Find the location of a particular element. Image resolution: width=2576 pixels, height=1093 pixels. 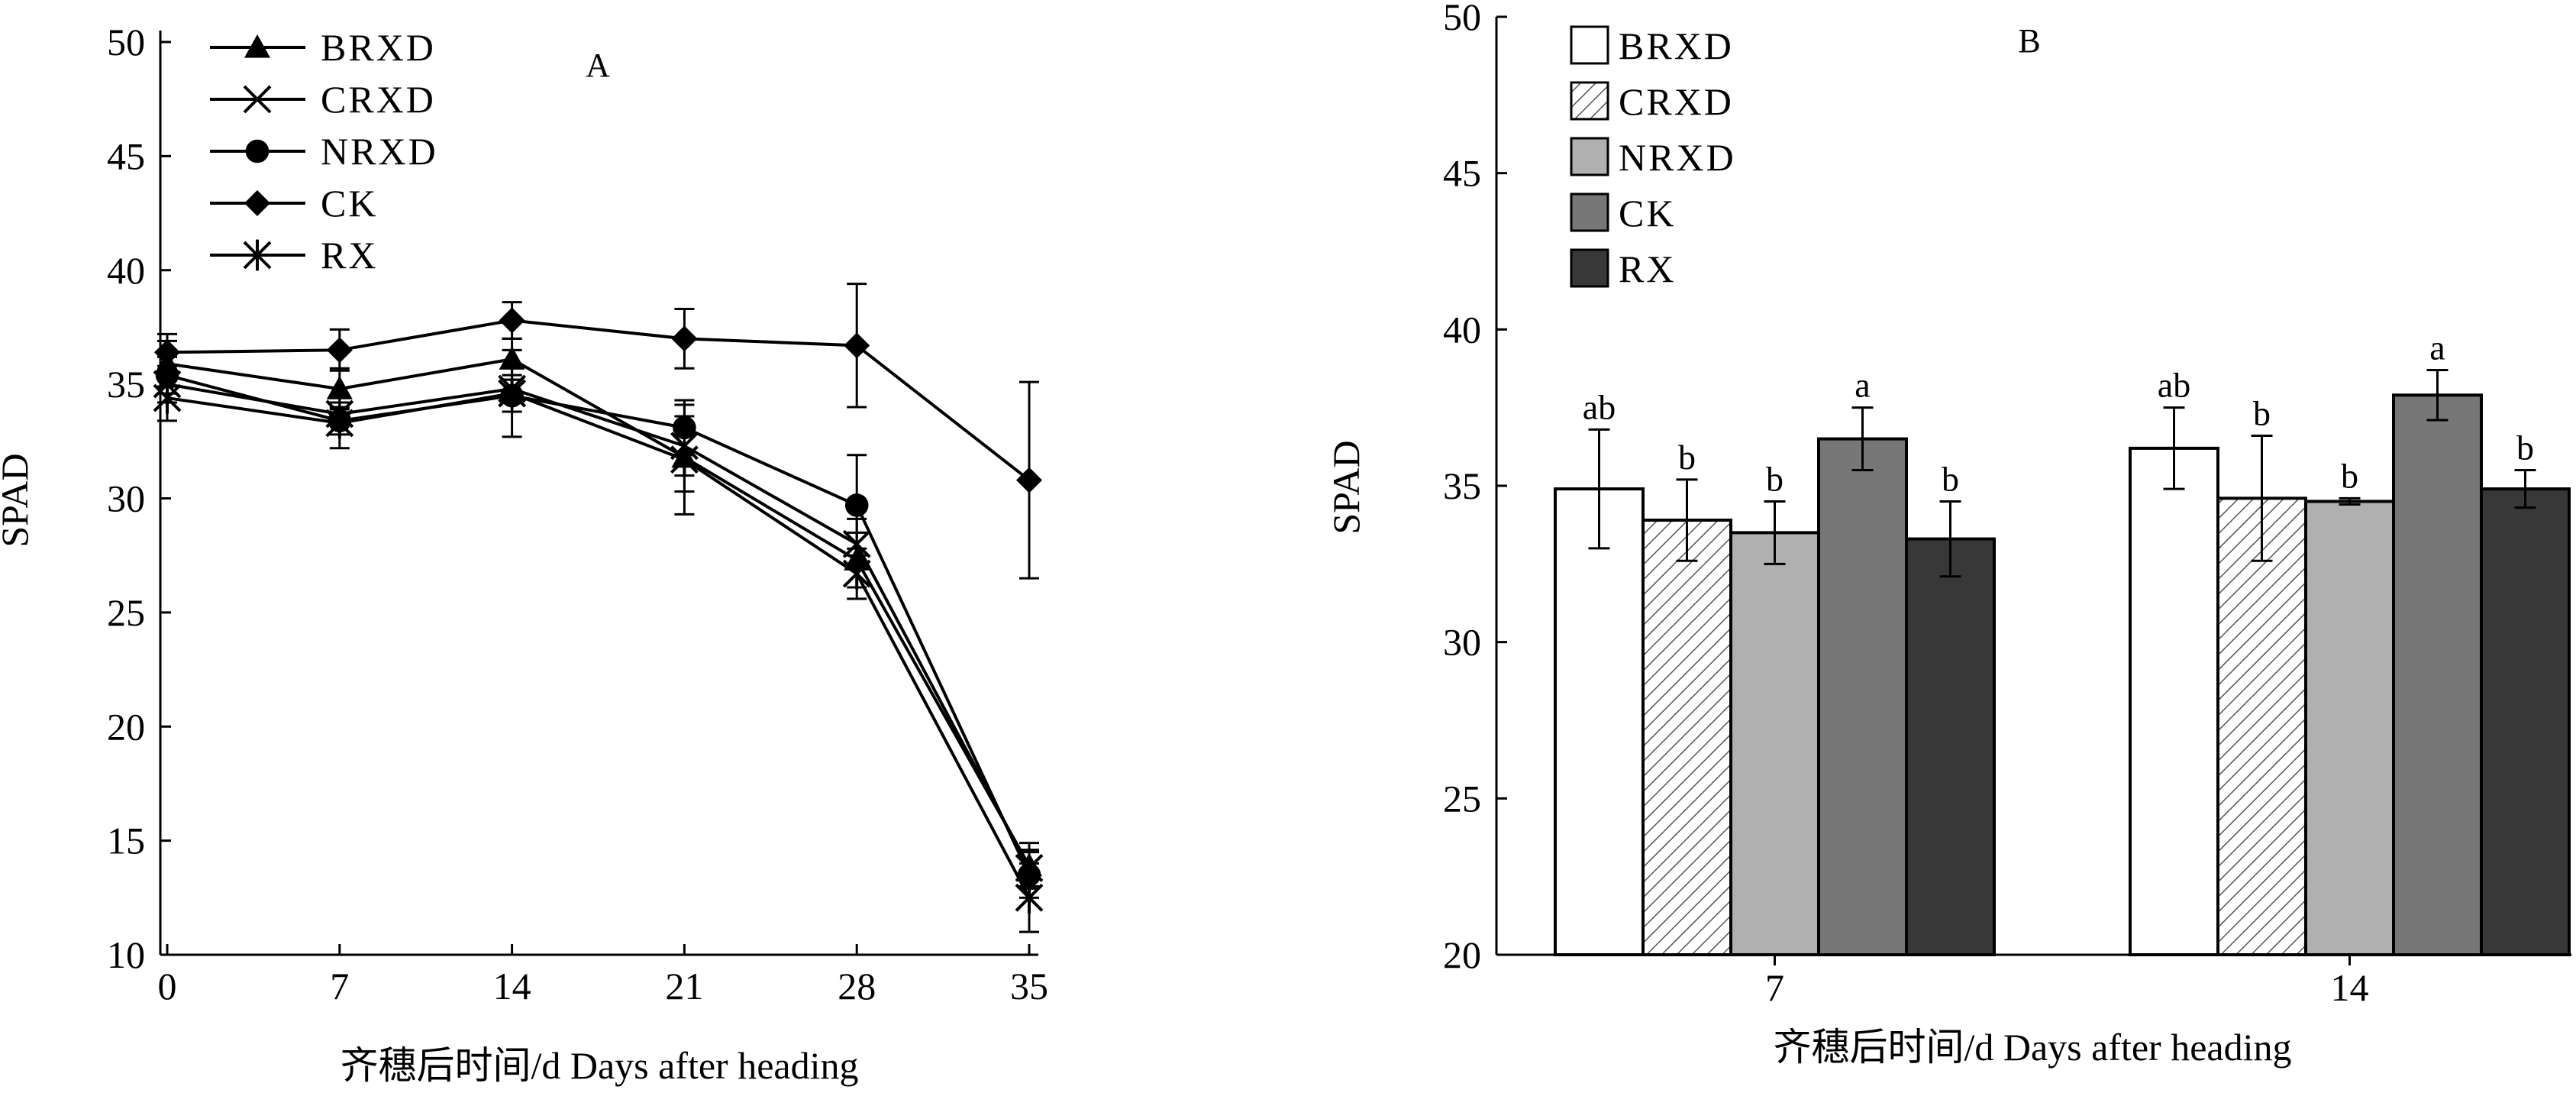

data-point-brxd-shape is located at coordinates (339, 387).